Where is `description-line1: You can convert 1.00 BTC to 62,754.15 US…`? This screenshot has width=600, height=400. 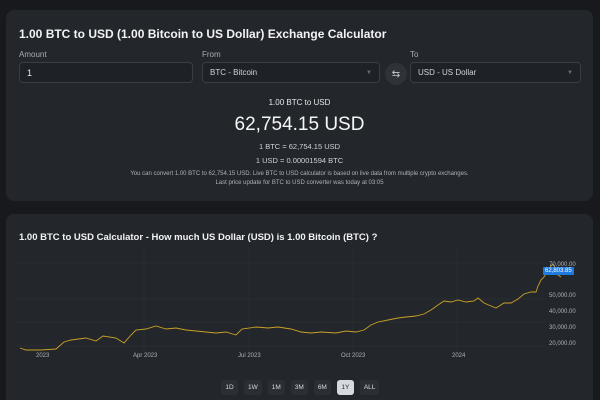
description-line1: You can convert 1.00 BTC to 62,754.15 US… is located at coordinates (299, 174).